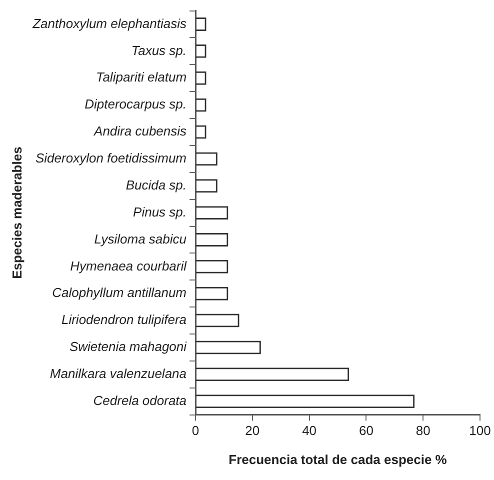 The image size is (494, 480). I want to click on x-tick-label: 100, so click(480, 430).